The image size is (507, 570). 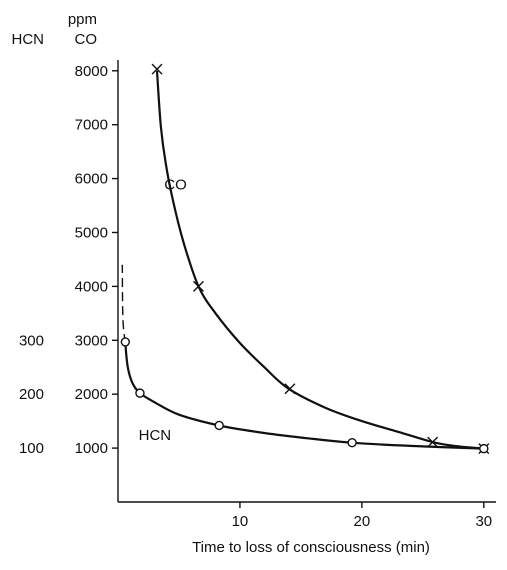 What do you see at coordinates (91, 71) in the screenshot?
I see `y-tick-label: 8000` at bounding box center [91, 71].